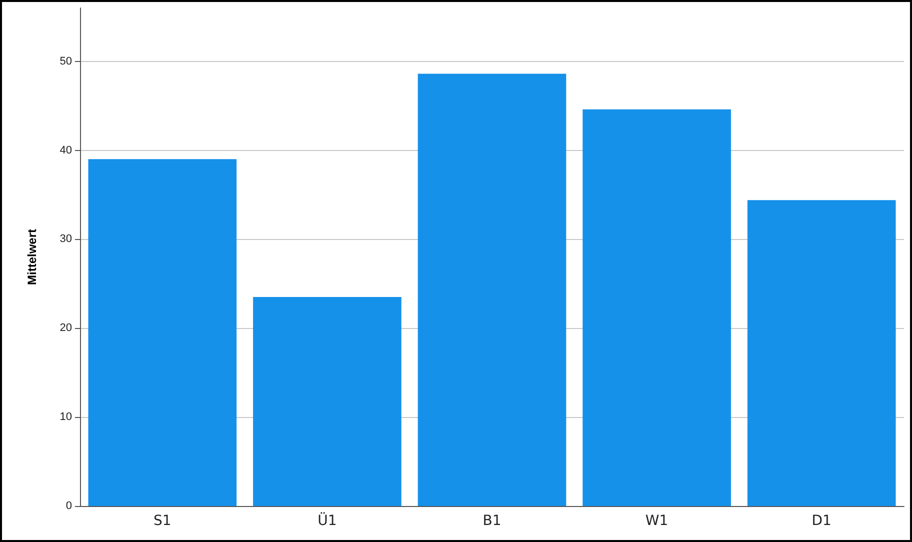  Describe the element at coordinates (66, 328) in the screenshot. I see `y-tick-label: 20` at that location.